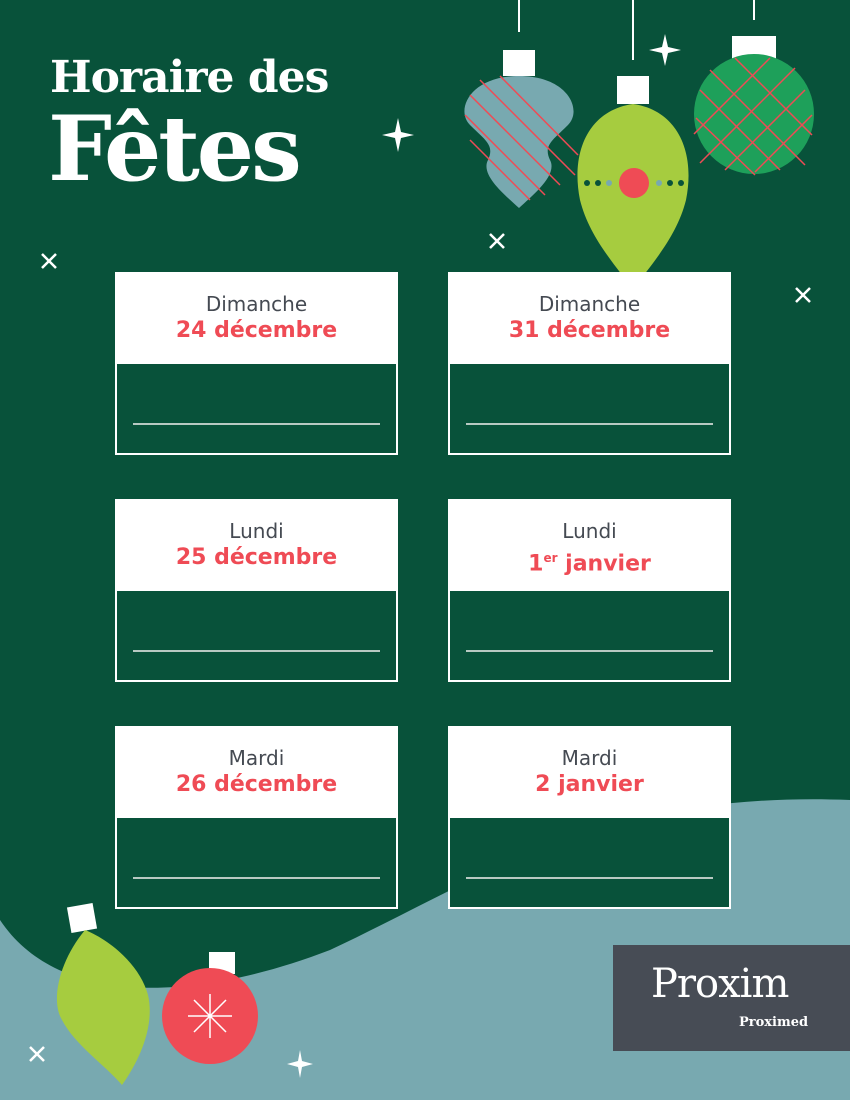 The width and height of the screenshot is (850, 1100). What do you see at coordinates (720, 984) in the screenshot?
I see `logo-main: Proxim` at bounding box center [720, 984].